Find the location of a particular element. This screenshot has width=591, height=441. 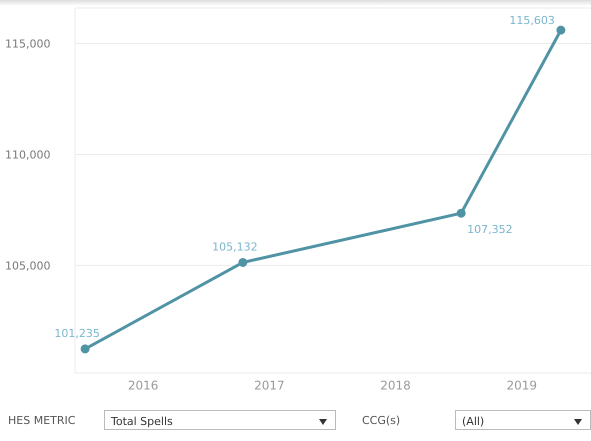

data-label: 115,603 is located at coordinates (532, 21).